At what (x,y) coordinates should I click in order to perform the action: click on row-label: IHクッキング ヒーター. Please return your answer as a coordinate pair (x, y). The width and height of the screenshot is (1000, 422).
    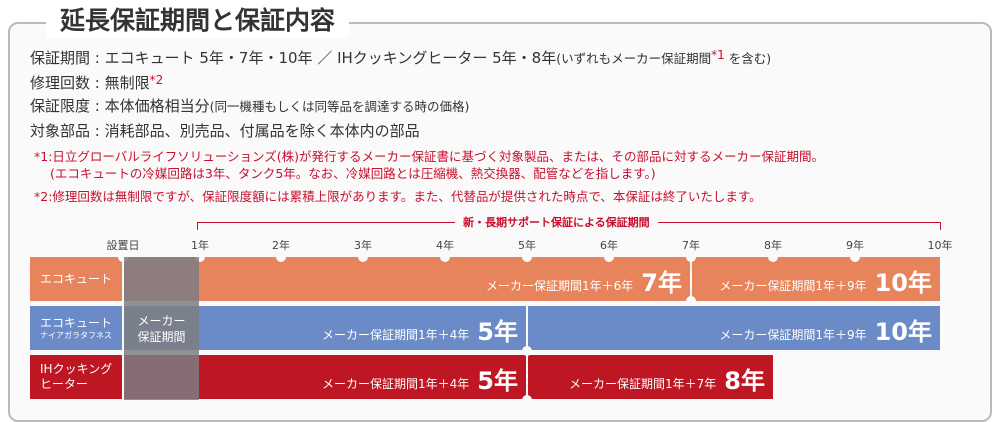
    Looking at the image, I should click on (76, 377).